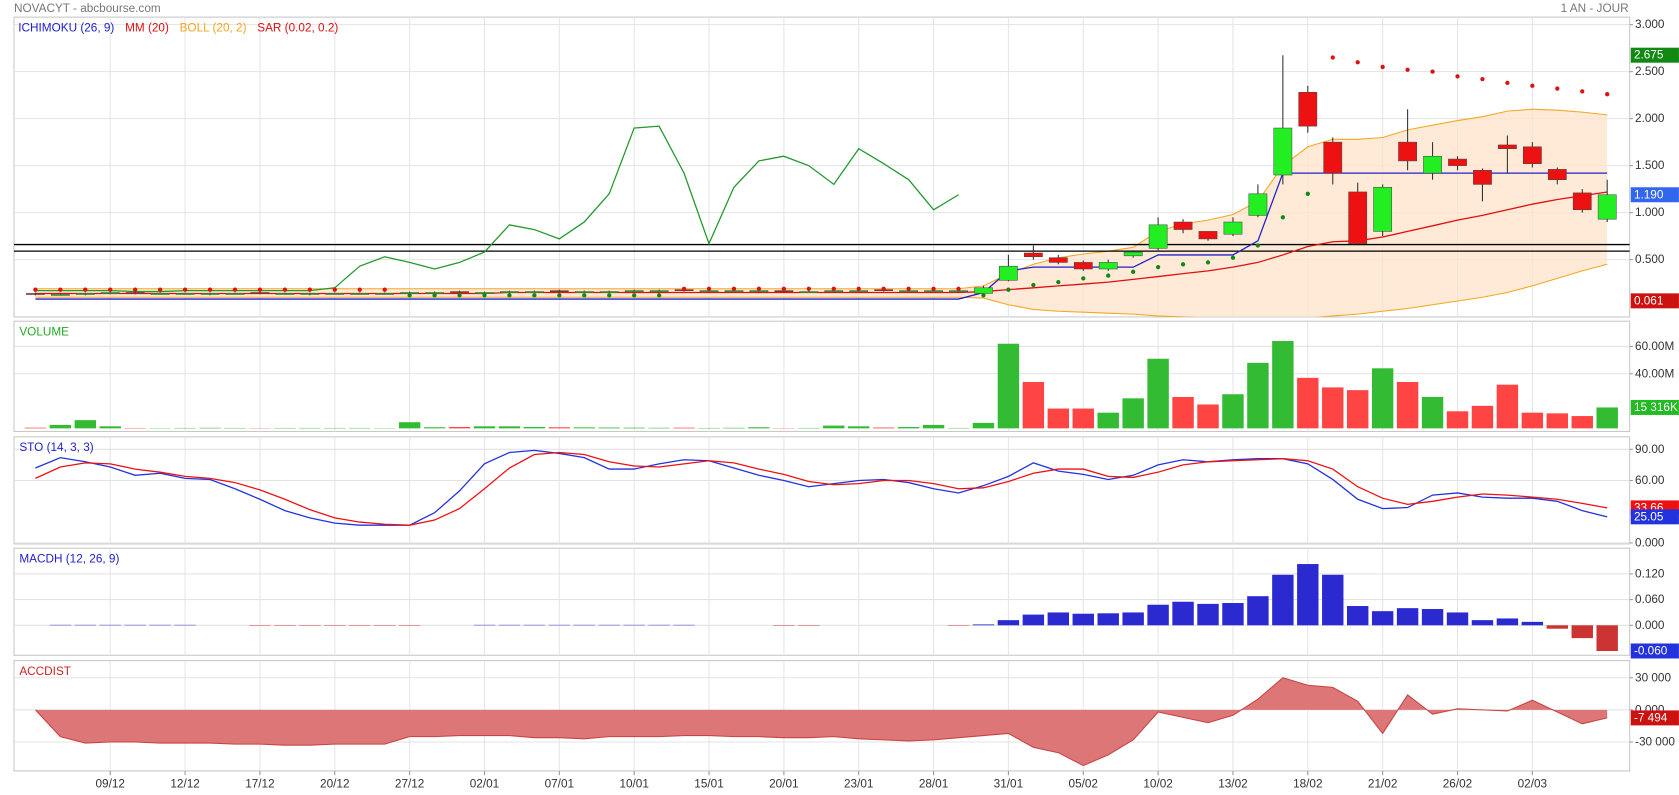 Image resolution: width=1679 pixels, height=795 pixels. Describe the element at coordinates (1008, 783) in the screenshot. I see `x-tick-label: 31/01` at that location.